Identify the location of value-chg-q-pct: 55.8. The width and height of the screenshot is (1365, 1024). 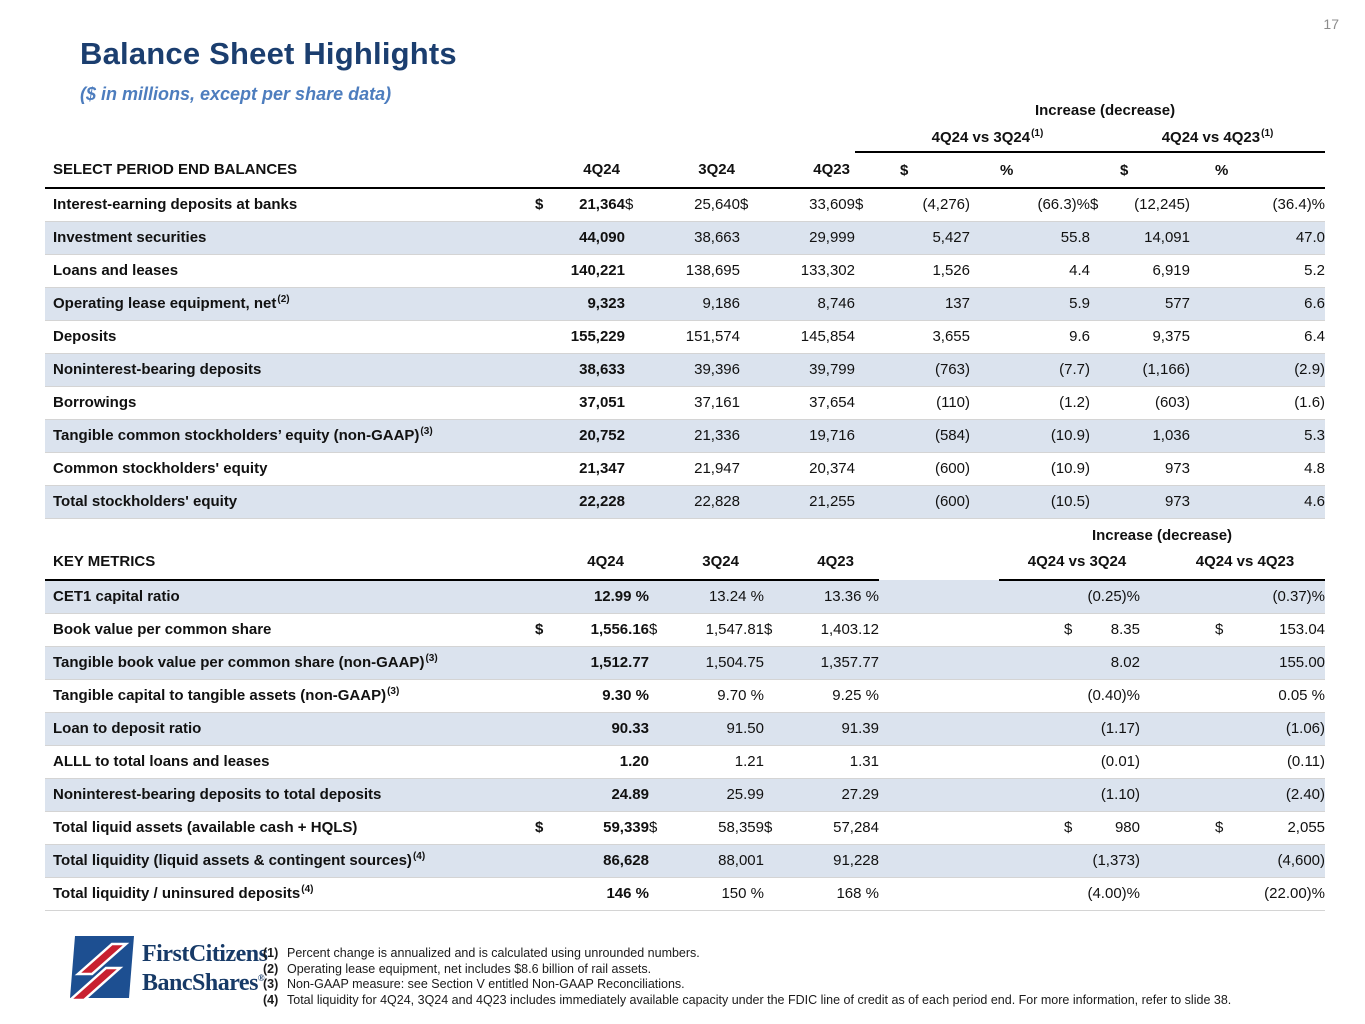
(1030, 238).